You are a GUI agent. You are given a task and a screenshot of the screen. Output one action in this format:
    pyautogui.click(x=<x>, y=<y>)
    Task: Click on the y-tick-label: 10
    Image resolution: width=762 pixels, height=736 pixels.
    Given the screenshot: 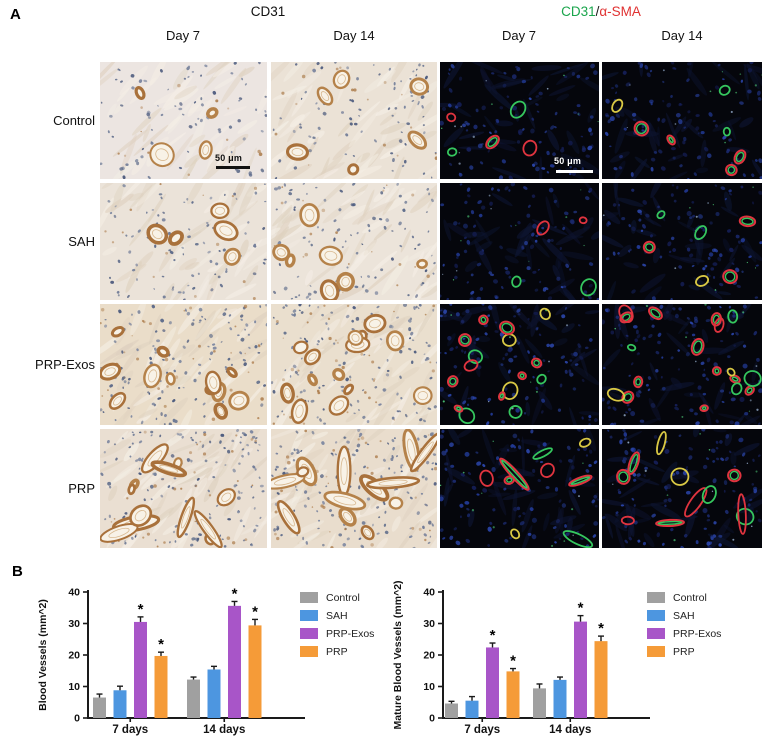 What is the action you would take?
    pyautogui.click(x=74, y=687)
    